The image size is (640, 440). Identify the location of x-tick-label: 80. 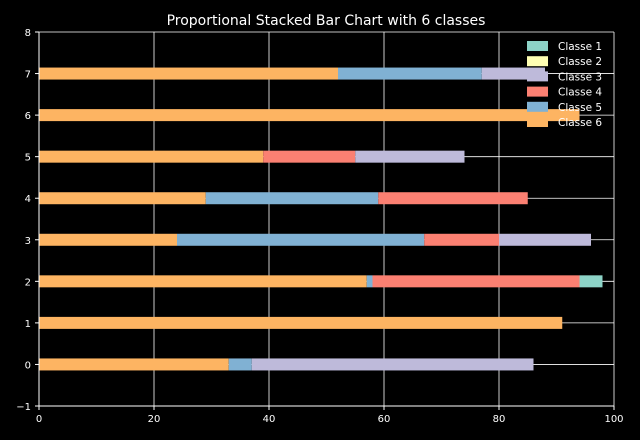
(499, 419).